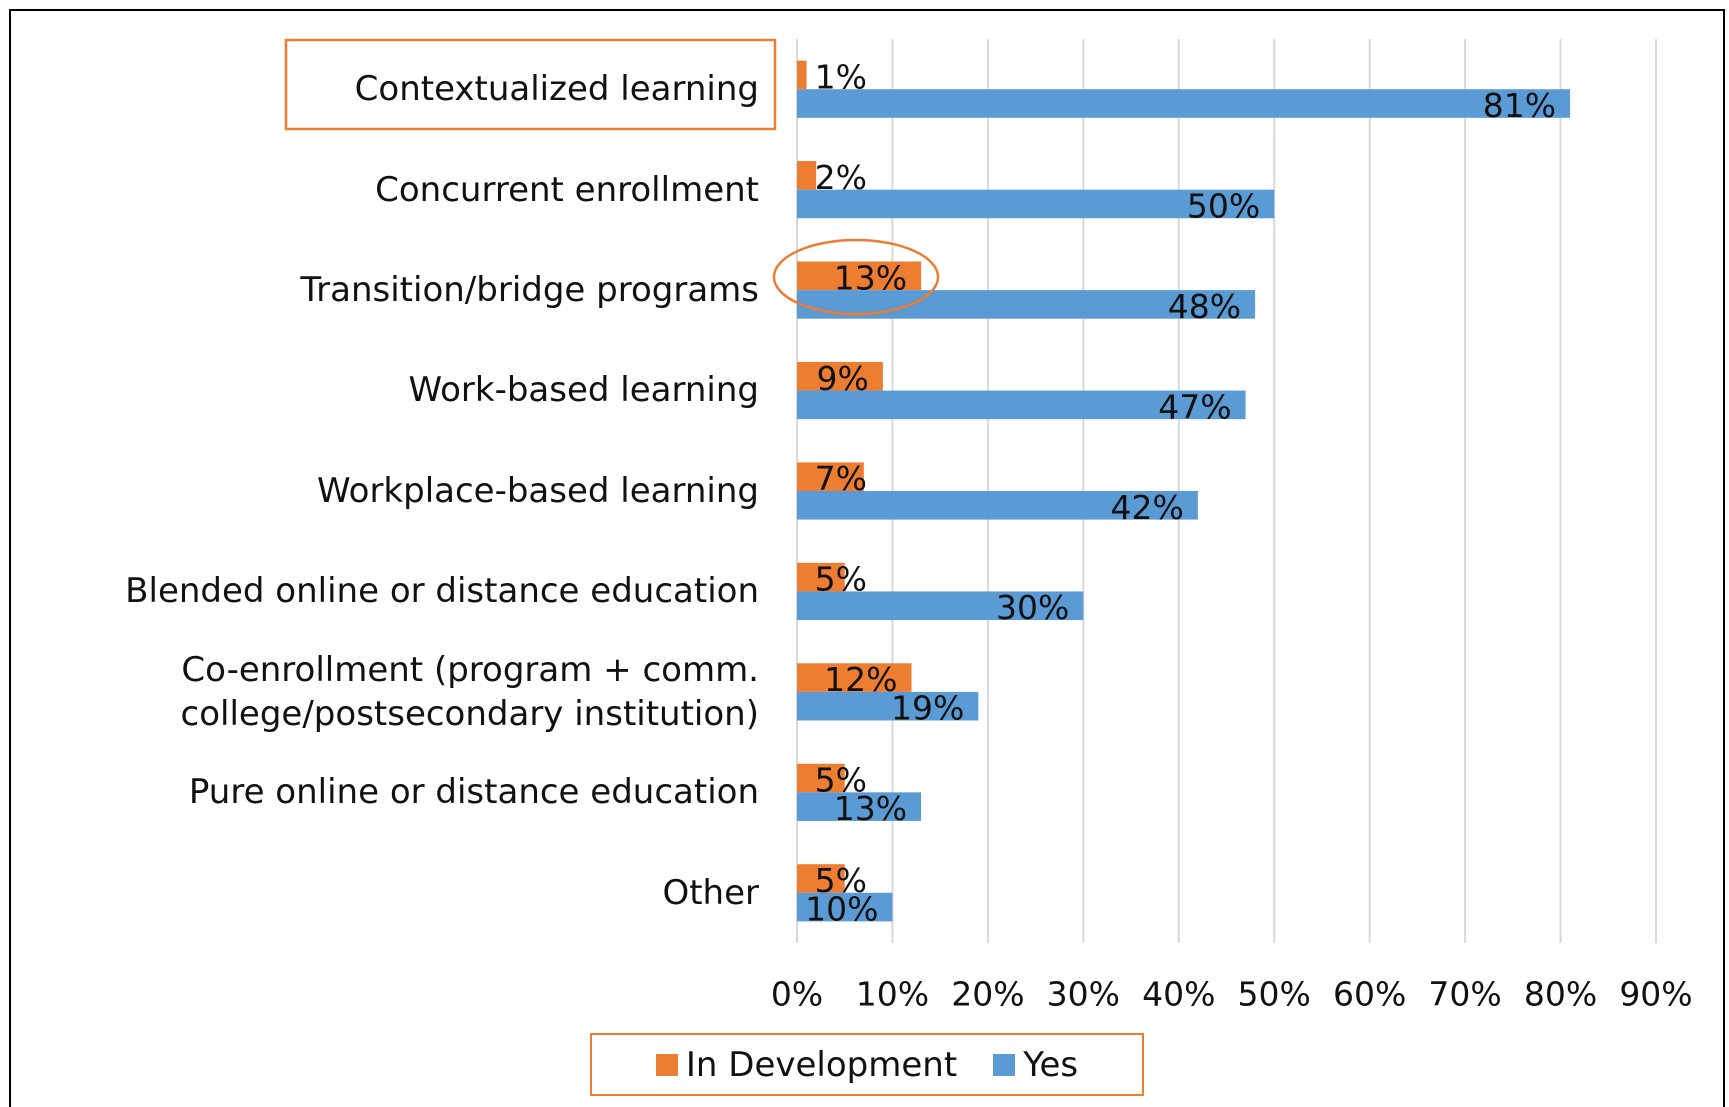 The image size is (1729, 1107). Describe the element at coordinates (927, 708) in the screenshot. I see `data-label: 19%` at that location.